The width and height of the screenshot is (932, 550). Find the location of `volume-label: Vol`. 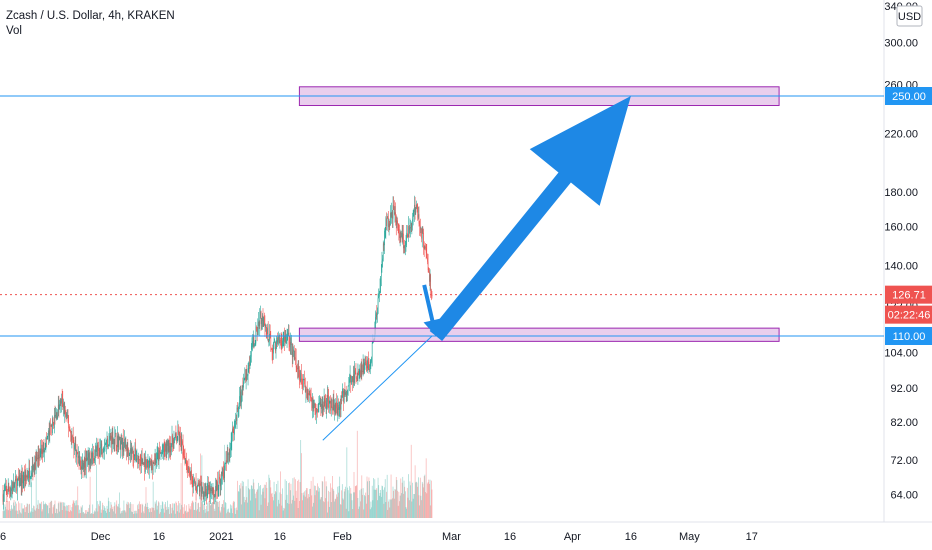

volume-label: Vol is located at coordinates (14, 31).